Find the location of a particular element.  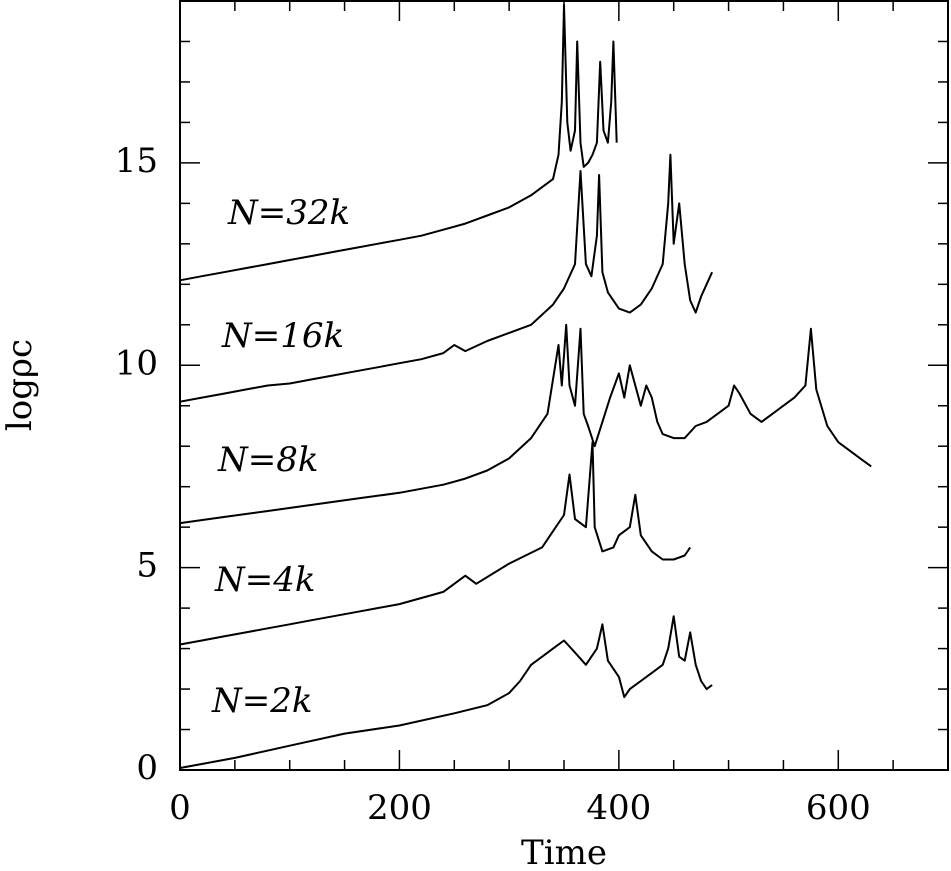

y-axis-label: logρc is located at coordinates (20, 385).